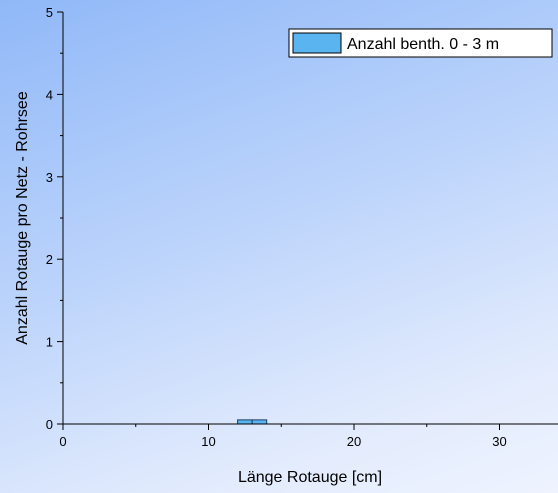  Describe the element at coordinates (49, 424) in the screenshot. I see `y-tick-label: 0` at that location.